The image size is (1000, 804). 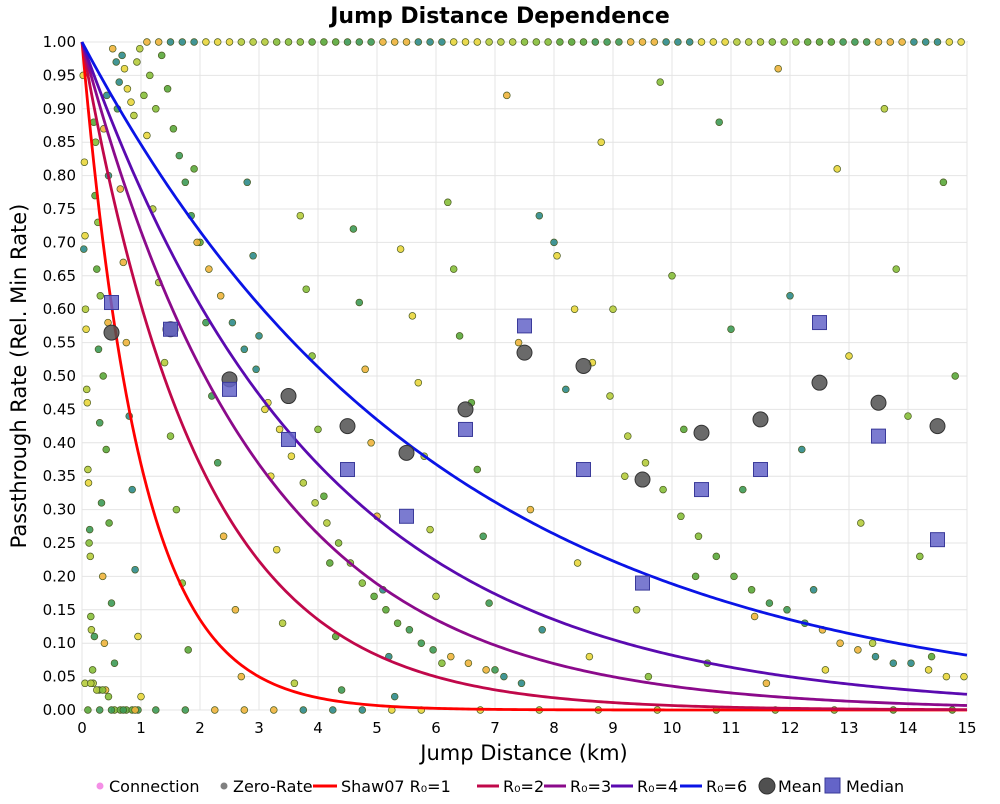 I want to click on chart-title: Jump Distance Dependence, so click(x=499, y=16).